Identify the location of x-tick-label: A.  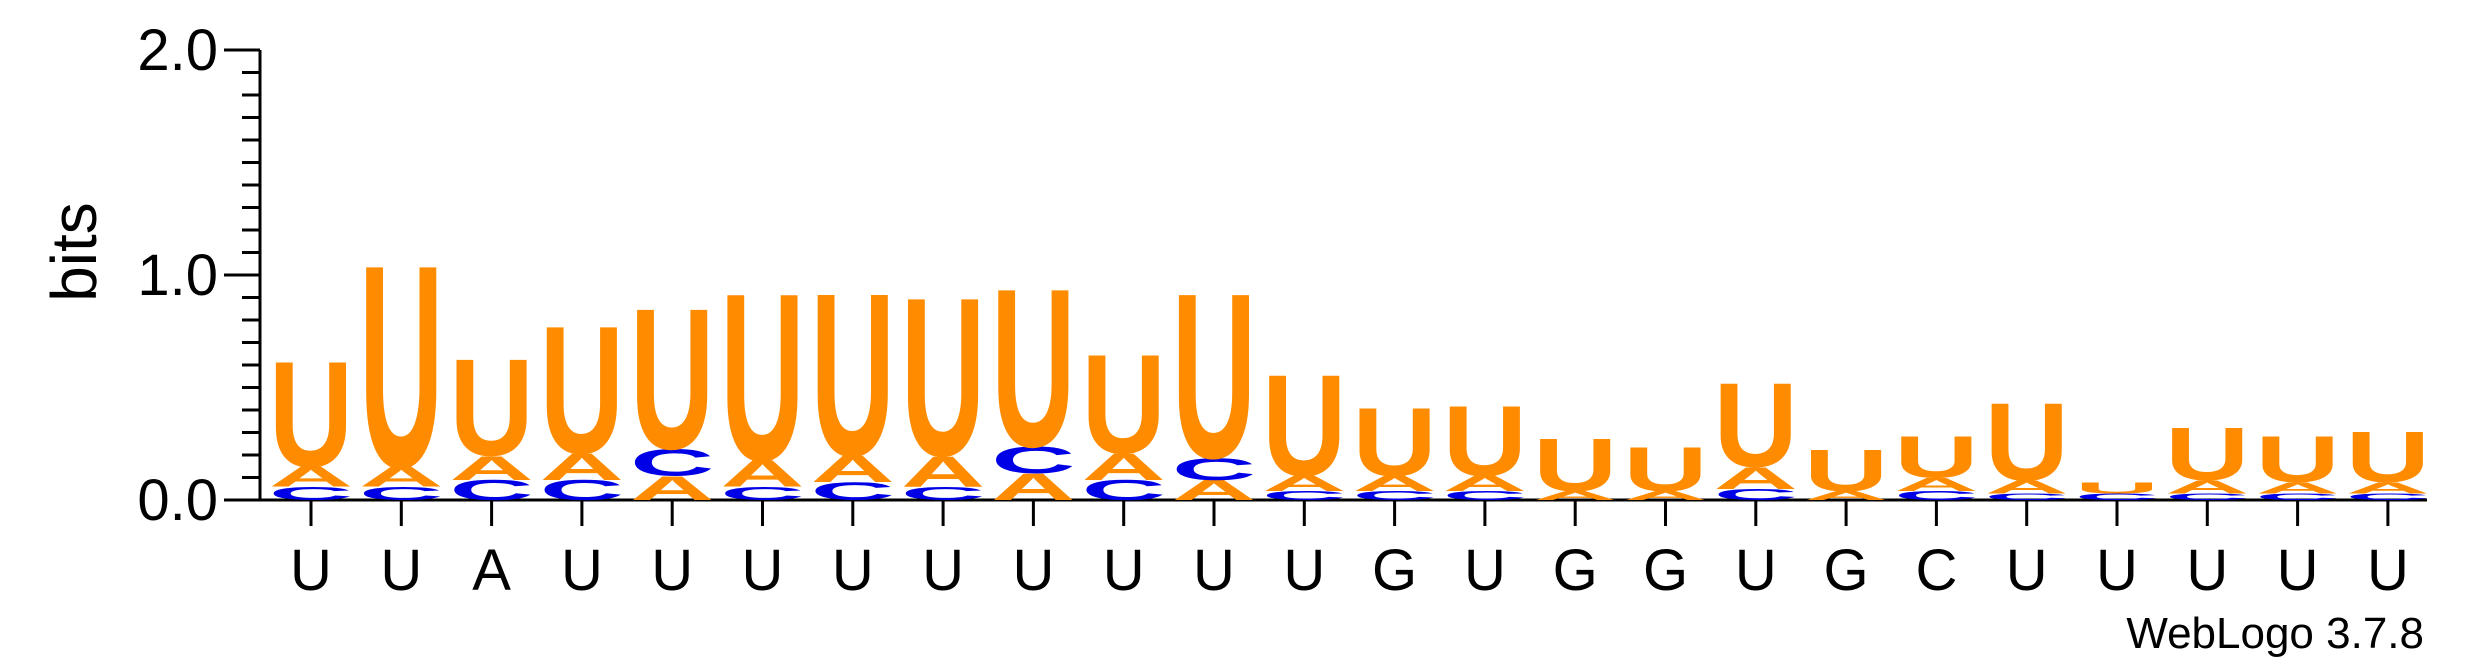
(491, 570).